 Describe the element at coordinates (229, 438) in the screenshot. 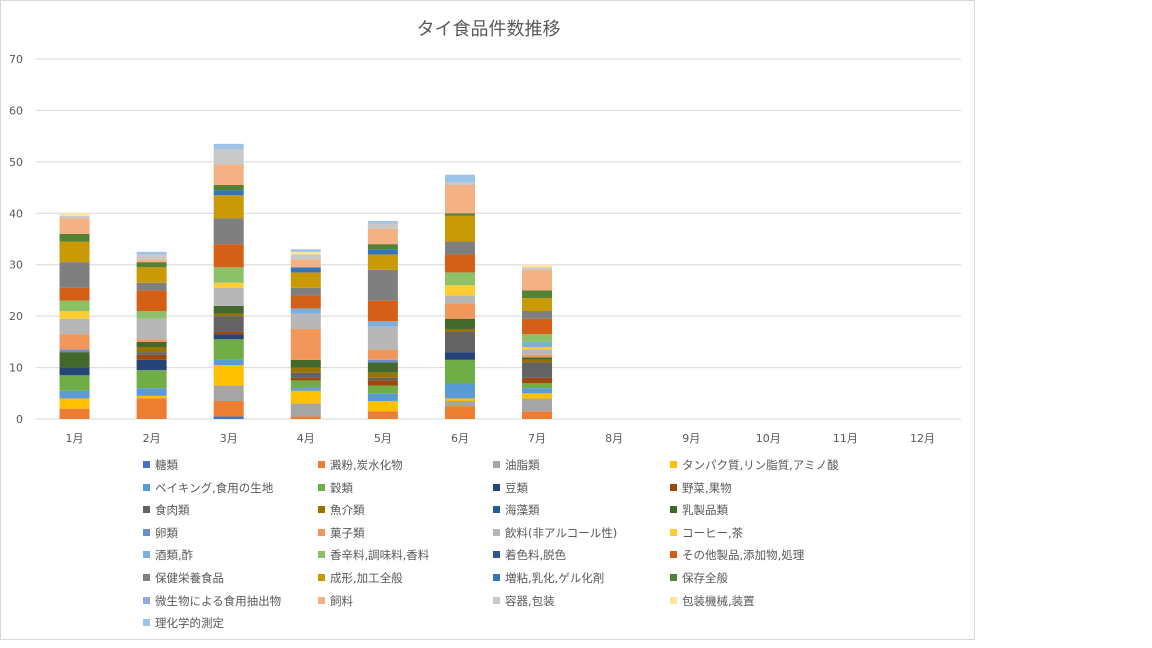

I see `x-tick-label: 3月` at that location.